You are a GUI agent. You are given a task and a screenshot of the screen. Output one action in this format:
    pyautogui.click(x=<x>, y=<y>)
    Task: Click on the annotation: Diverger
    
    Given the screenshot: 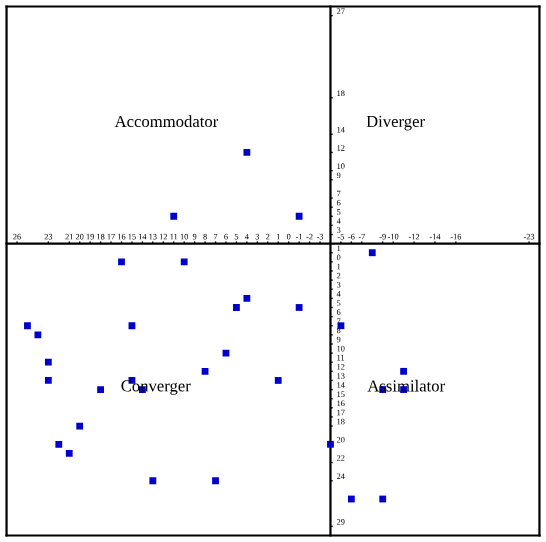 What is the action you would take?
    pyautogui.click(x=395, y=123)
    